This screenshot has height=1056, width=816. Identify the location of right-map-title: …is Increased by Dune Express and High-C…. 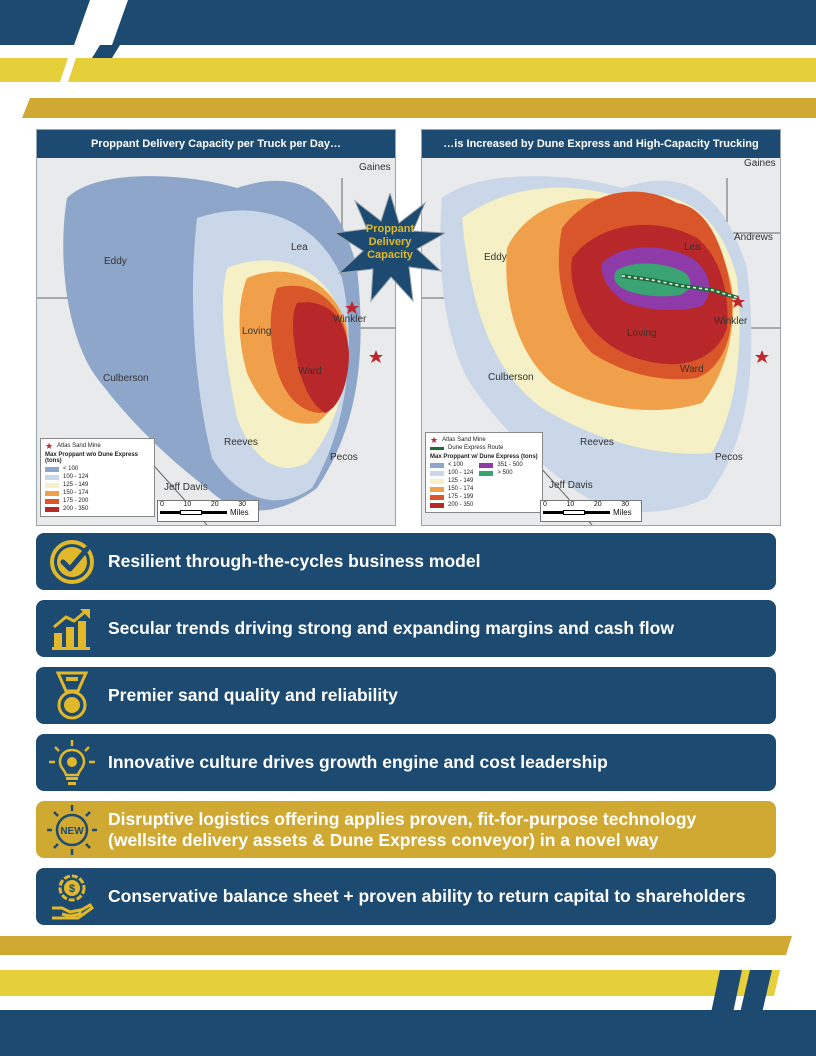
(601, 144).